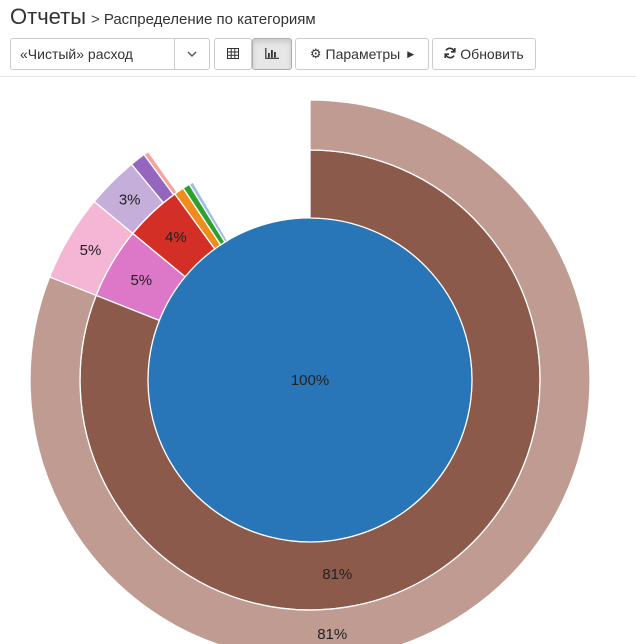 This screenshot has width=636, height=644. I want to click on chart-view-button, so click(272, 54).